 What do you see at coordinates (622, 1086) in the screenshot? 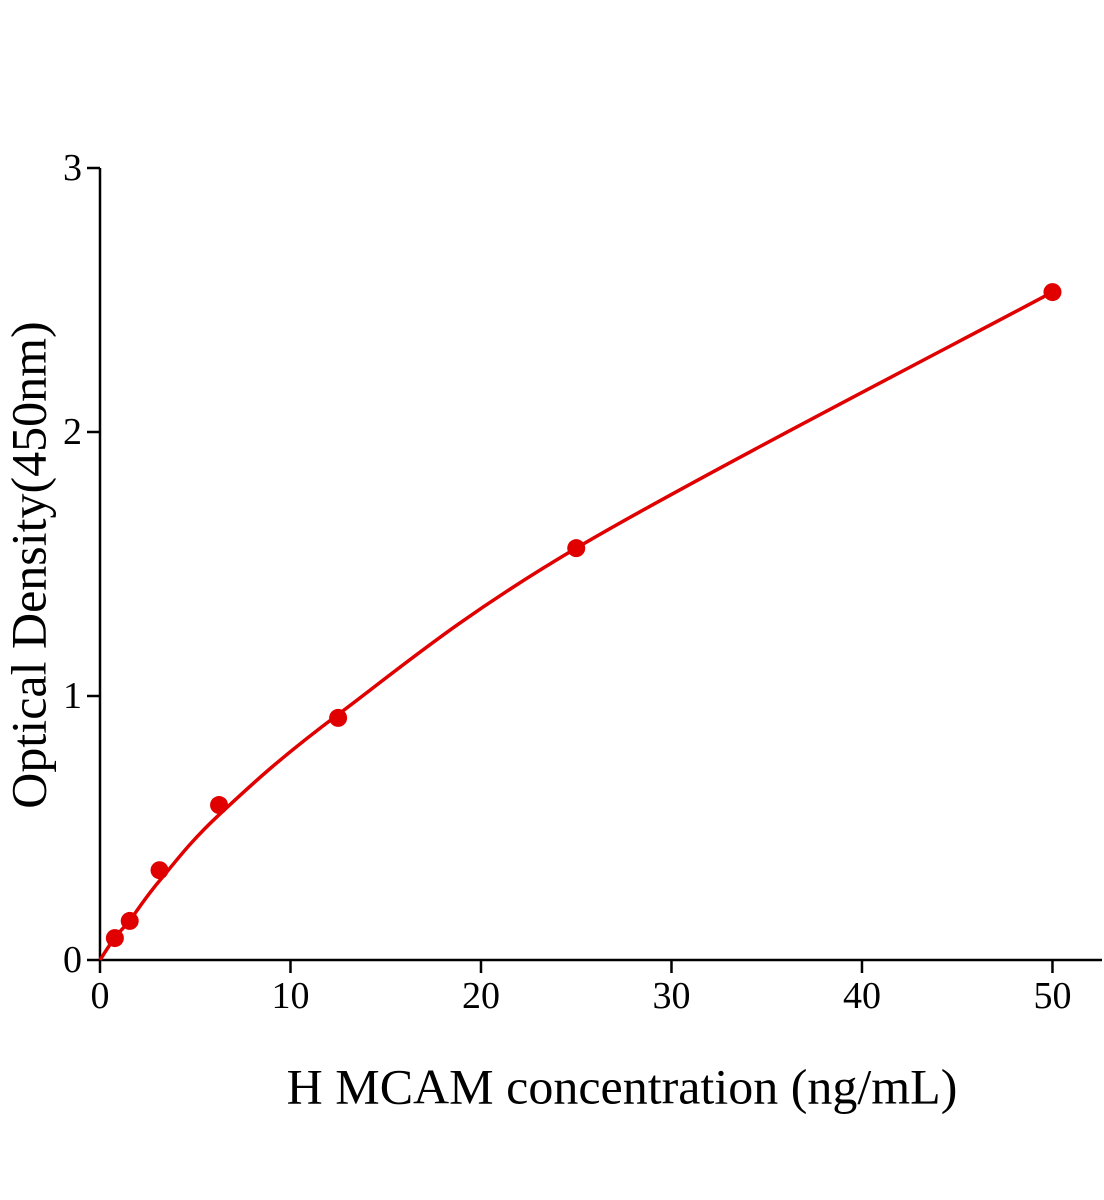
I see `x-axis-title: H MCAM concentration (ng/mL)` at bounding box center [622, 1086].